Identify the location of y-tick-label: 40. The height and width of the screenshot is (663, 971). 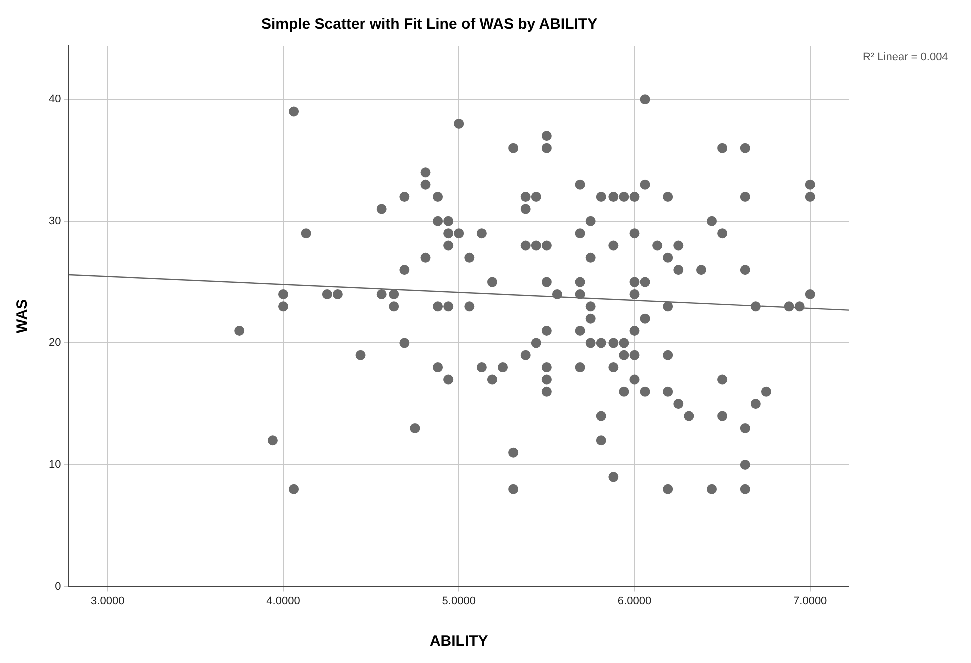
(55, 100).